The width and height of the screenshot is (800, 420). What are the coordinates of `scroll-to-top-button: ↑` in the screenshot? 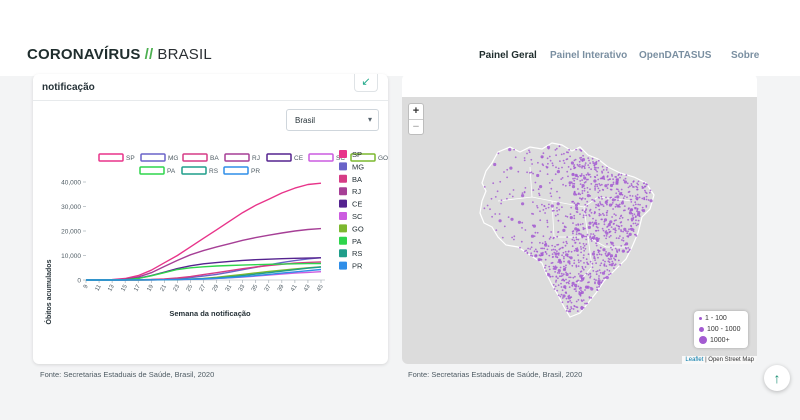 It's located at (777, 378).